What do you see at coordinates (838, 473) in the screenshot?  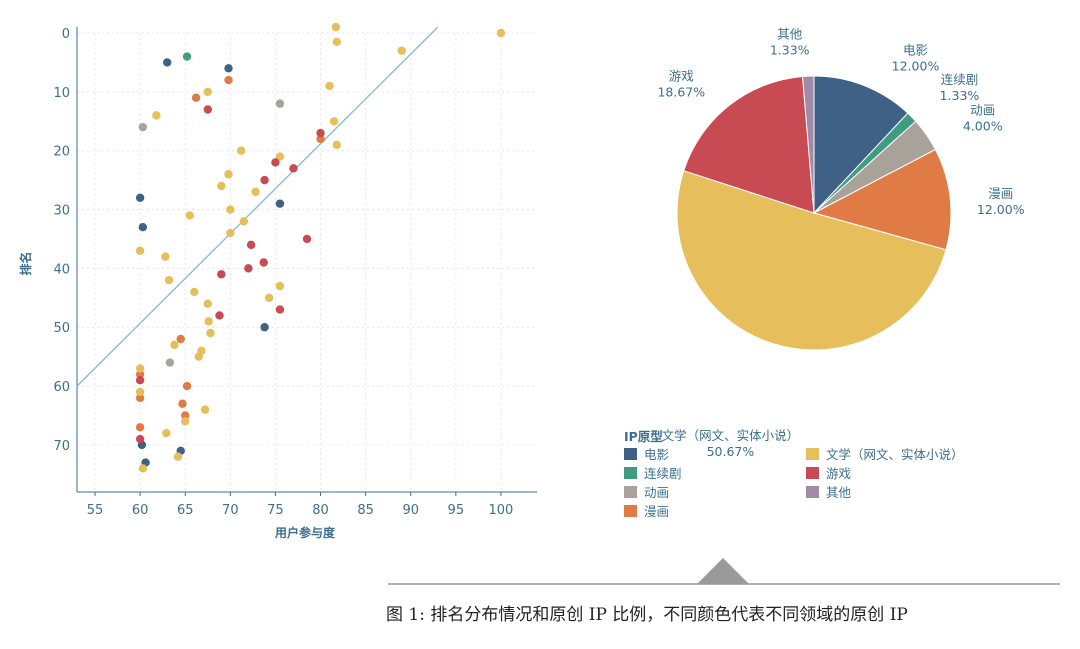 I see `legend-label: 游戏` at bounding box center [838, 473].